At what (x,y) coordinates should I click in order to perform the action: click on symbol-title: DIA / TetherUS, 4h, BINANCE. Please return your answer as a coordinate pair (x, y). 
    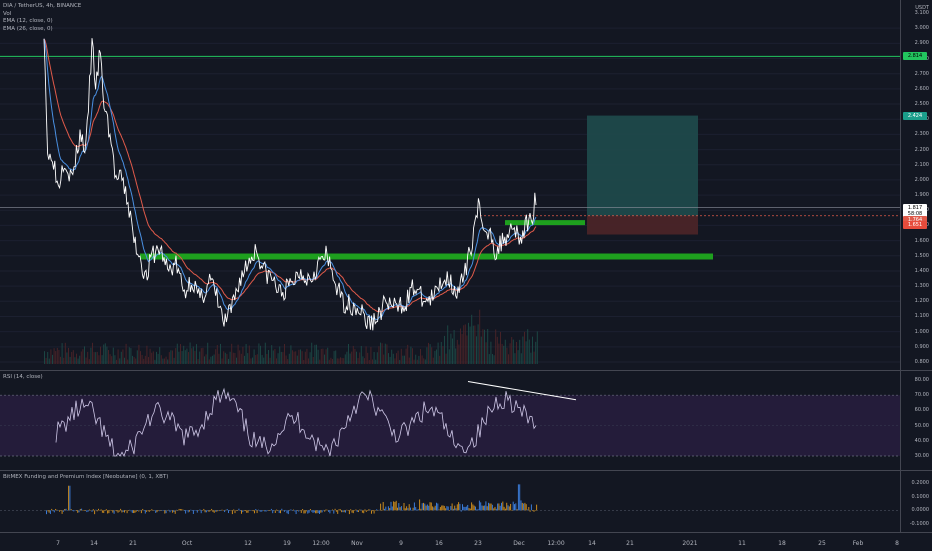
    Looking at the image, I should click on (42, 6).